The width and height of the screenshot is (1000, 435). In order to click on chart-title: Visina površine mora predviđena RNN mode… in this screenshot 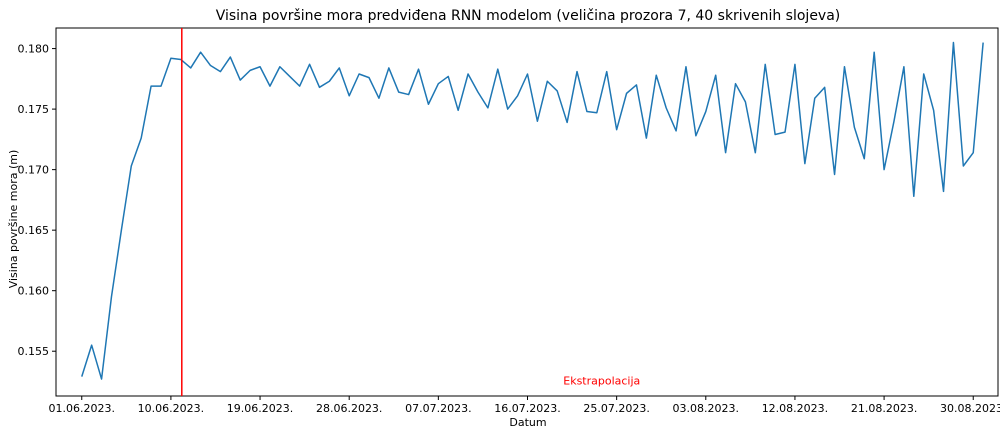, I will do `click(528, 16)`.